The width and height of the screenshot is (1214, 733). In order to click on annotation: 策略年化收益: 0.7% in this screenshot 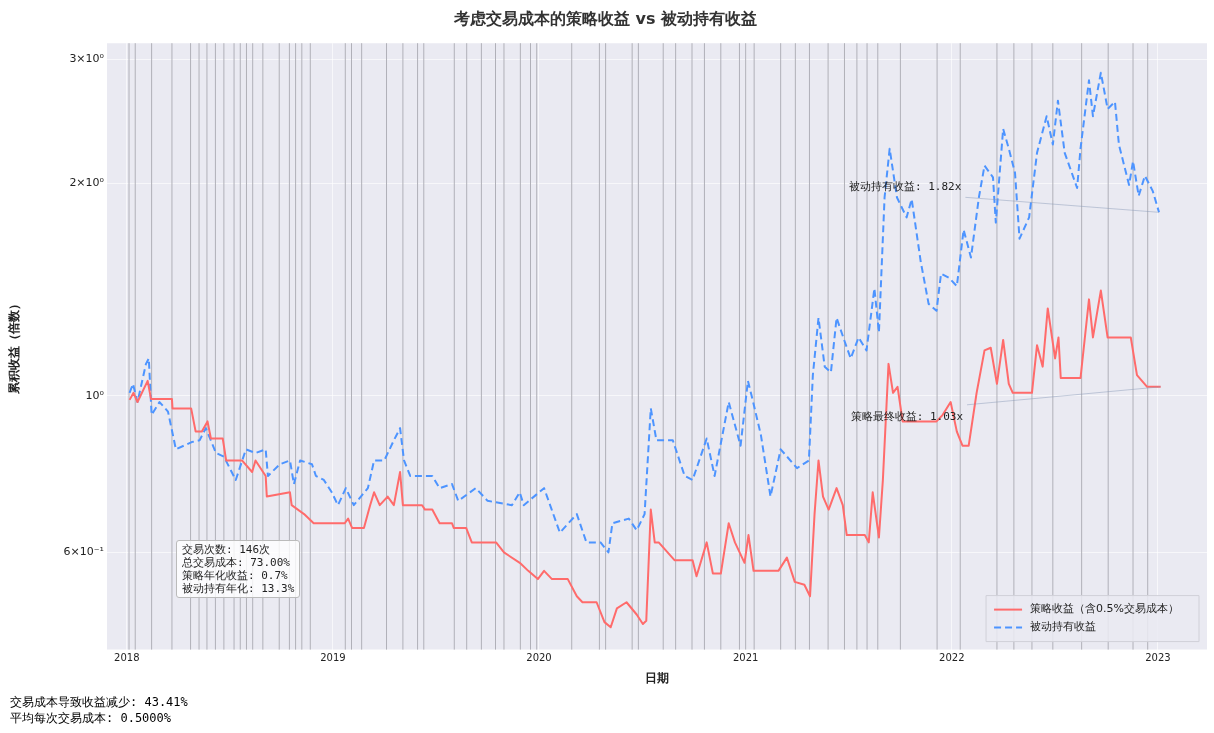, I will do `click(235, 575)`.